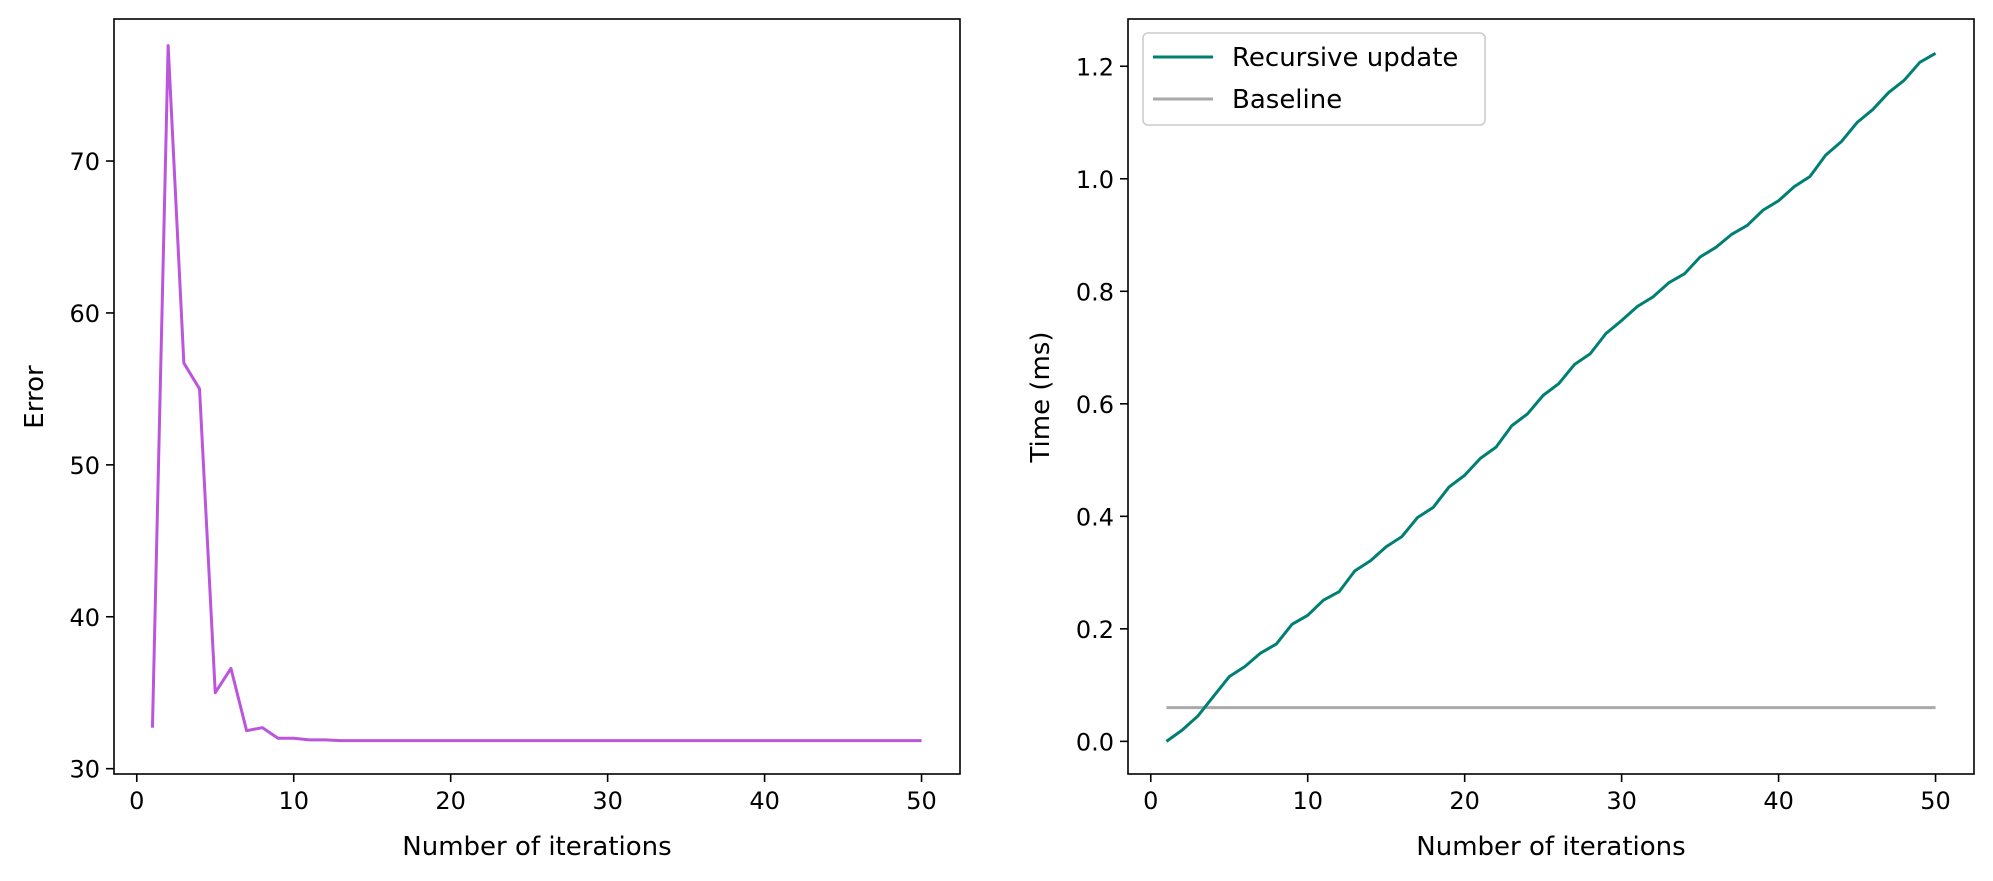  I want to click on time-chart-legend: Recursive update Baseline, so click(1314, 79).